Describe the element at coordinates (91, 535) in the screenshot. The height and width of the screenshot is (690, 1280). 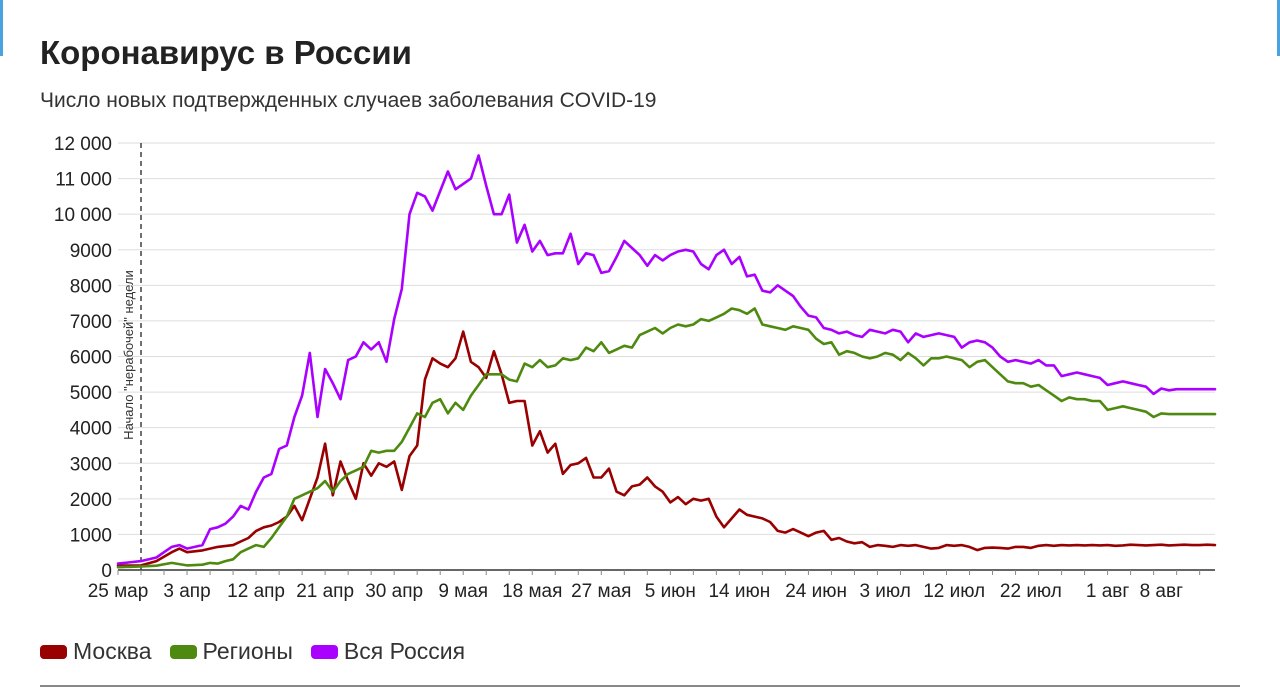
I see `y-tick-label: 1000` at that location.